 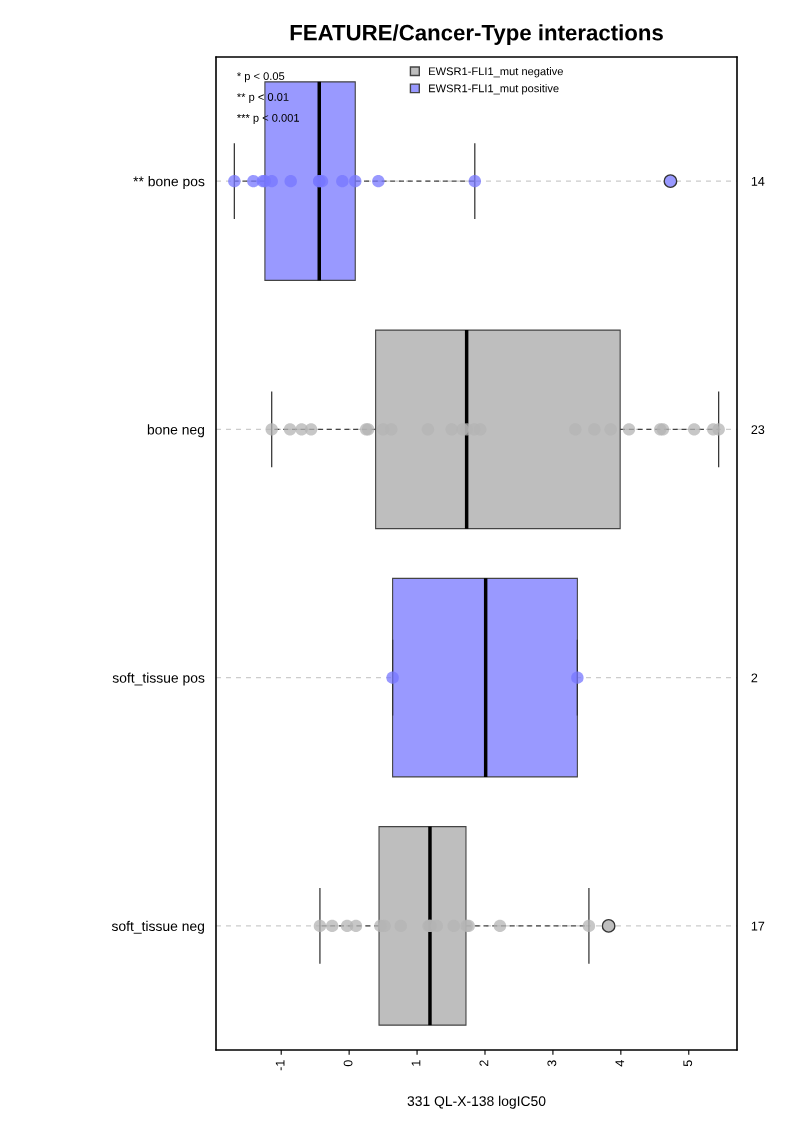 What do you see at coordinates (758, 926) in the screenshot?
I see `y2-tick-label: 17` at bounding box center [758, 926].